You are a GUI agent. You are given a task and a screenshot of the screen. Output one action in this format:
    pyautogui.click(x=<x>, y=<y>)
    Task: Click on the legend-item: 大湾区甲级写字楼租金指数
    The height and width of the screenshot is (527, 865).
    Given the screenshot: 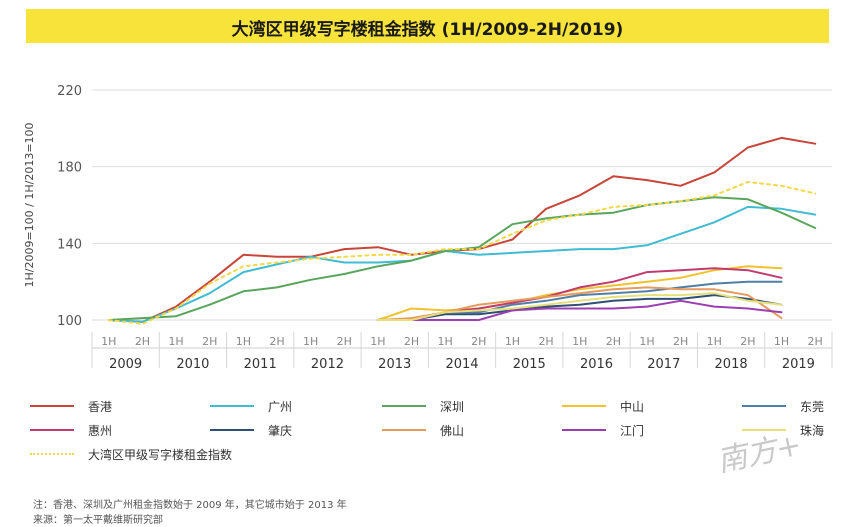 What is the action you would take?
    pyautogui.click(x=131, y=454)
    